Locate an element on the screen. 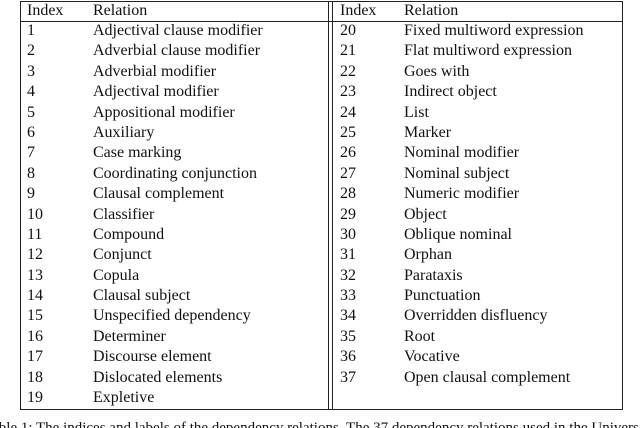 The height and width of the screenshot is (428, 640). relation-cell: Nominal subject is located at coordinates (457, 173).